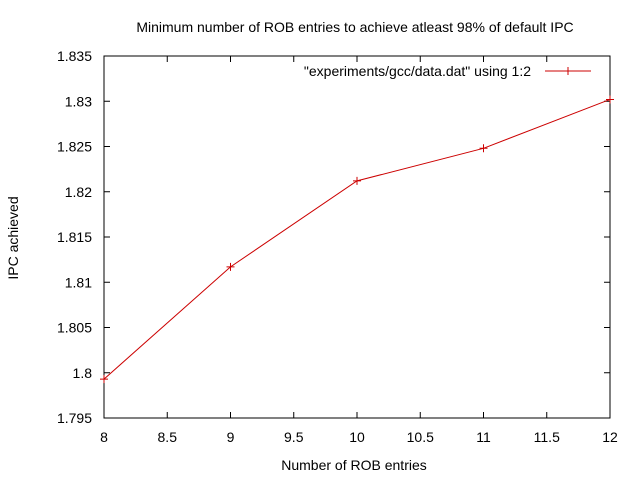 Image resolution: width=640 pixels, height=480 pixels. Describe the element at coordinates (483, 437) in the screenshot. I see `x-tick-label: 11` at that location.